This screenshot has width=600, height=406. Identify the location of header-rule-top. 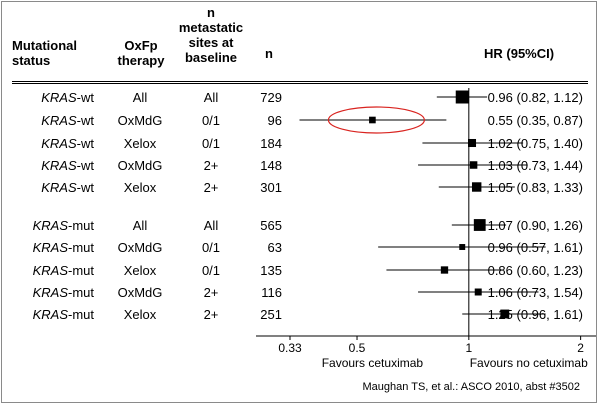
(300, 81).